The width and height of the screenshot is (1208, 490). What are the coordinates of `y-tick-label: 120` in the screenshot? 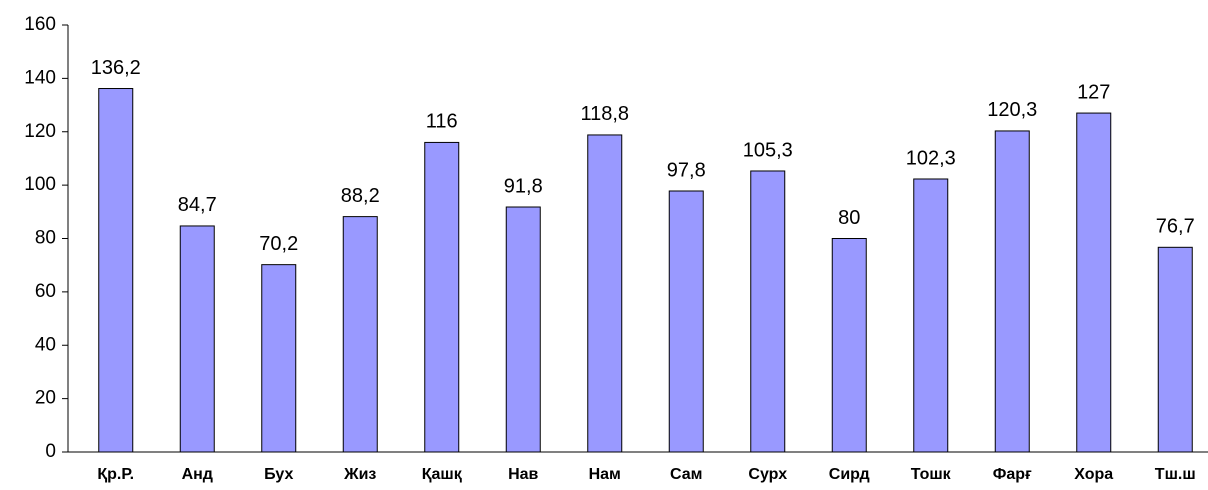 It's located at (40, 131).